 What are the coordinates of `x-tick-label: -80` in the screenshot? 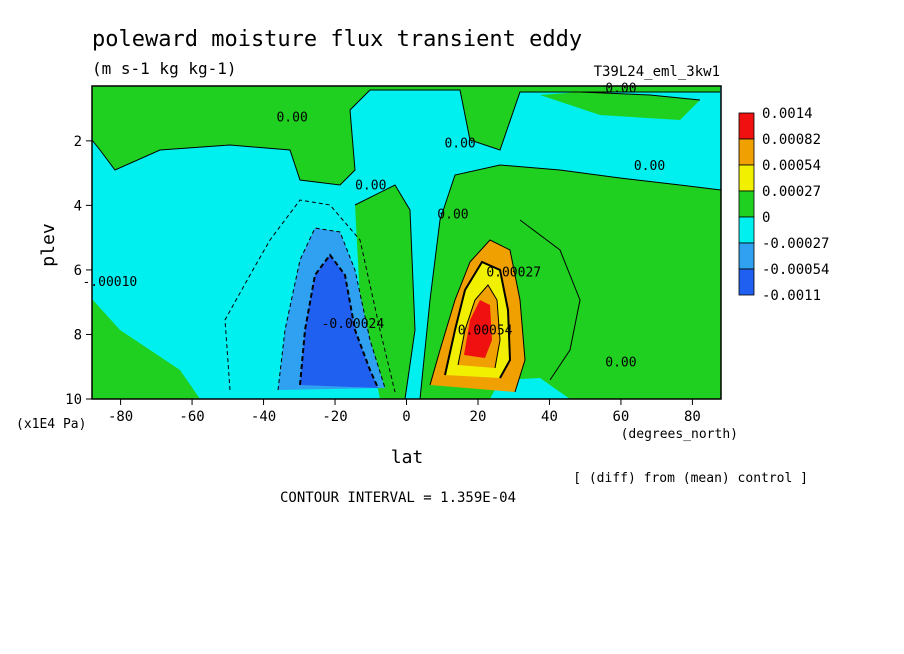 It's located at (120, 417).